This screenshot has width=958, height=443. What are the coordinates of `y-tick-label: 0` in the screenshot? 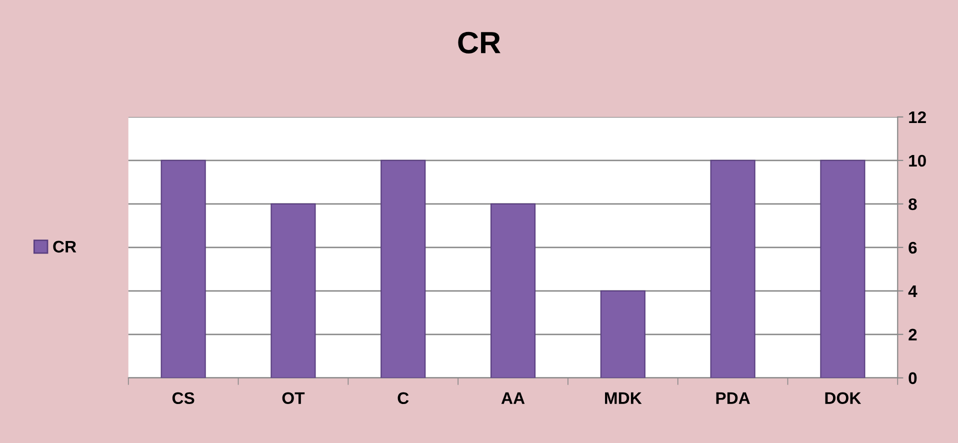 It's located at (912, 378).